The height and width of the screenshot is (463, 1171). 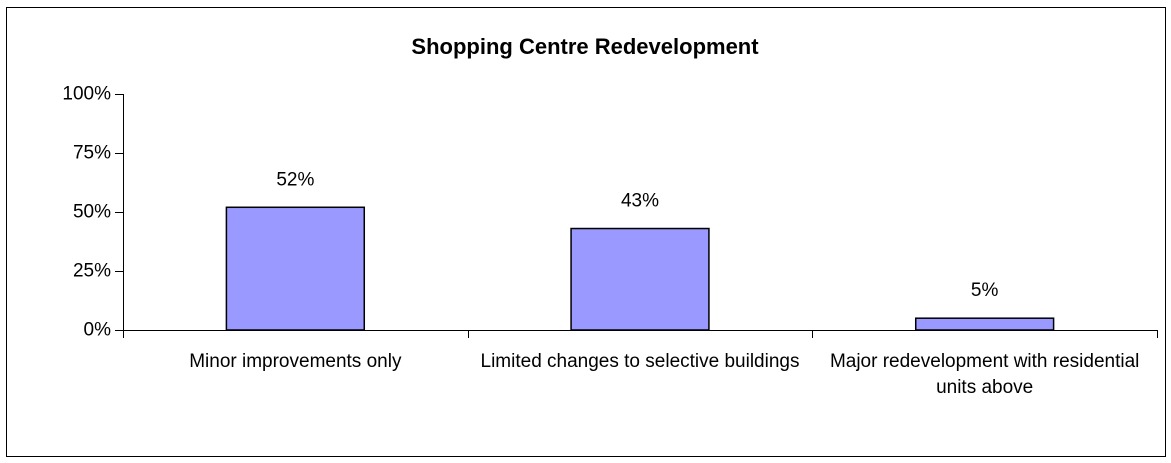 I want to click on y-tick-label: 100%, so click(x=86, y=94).